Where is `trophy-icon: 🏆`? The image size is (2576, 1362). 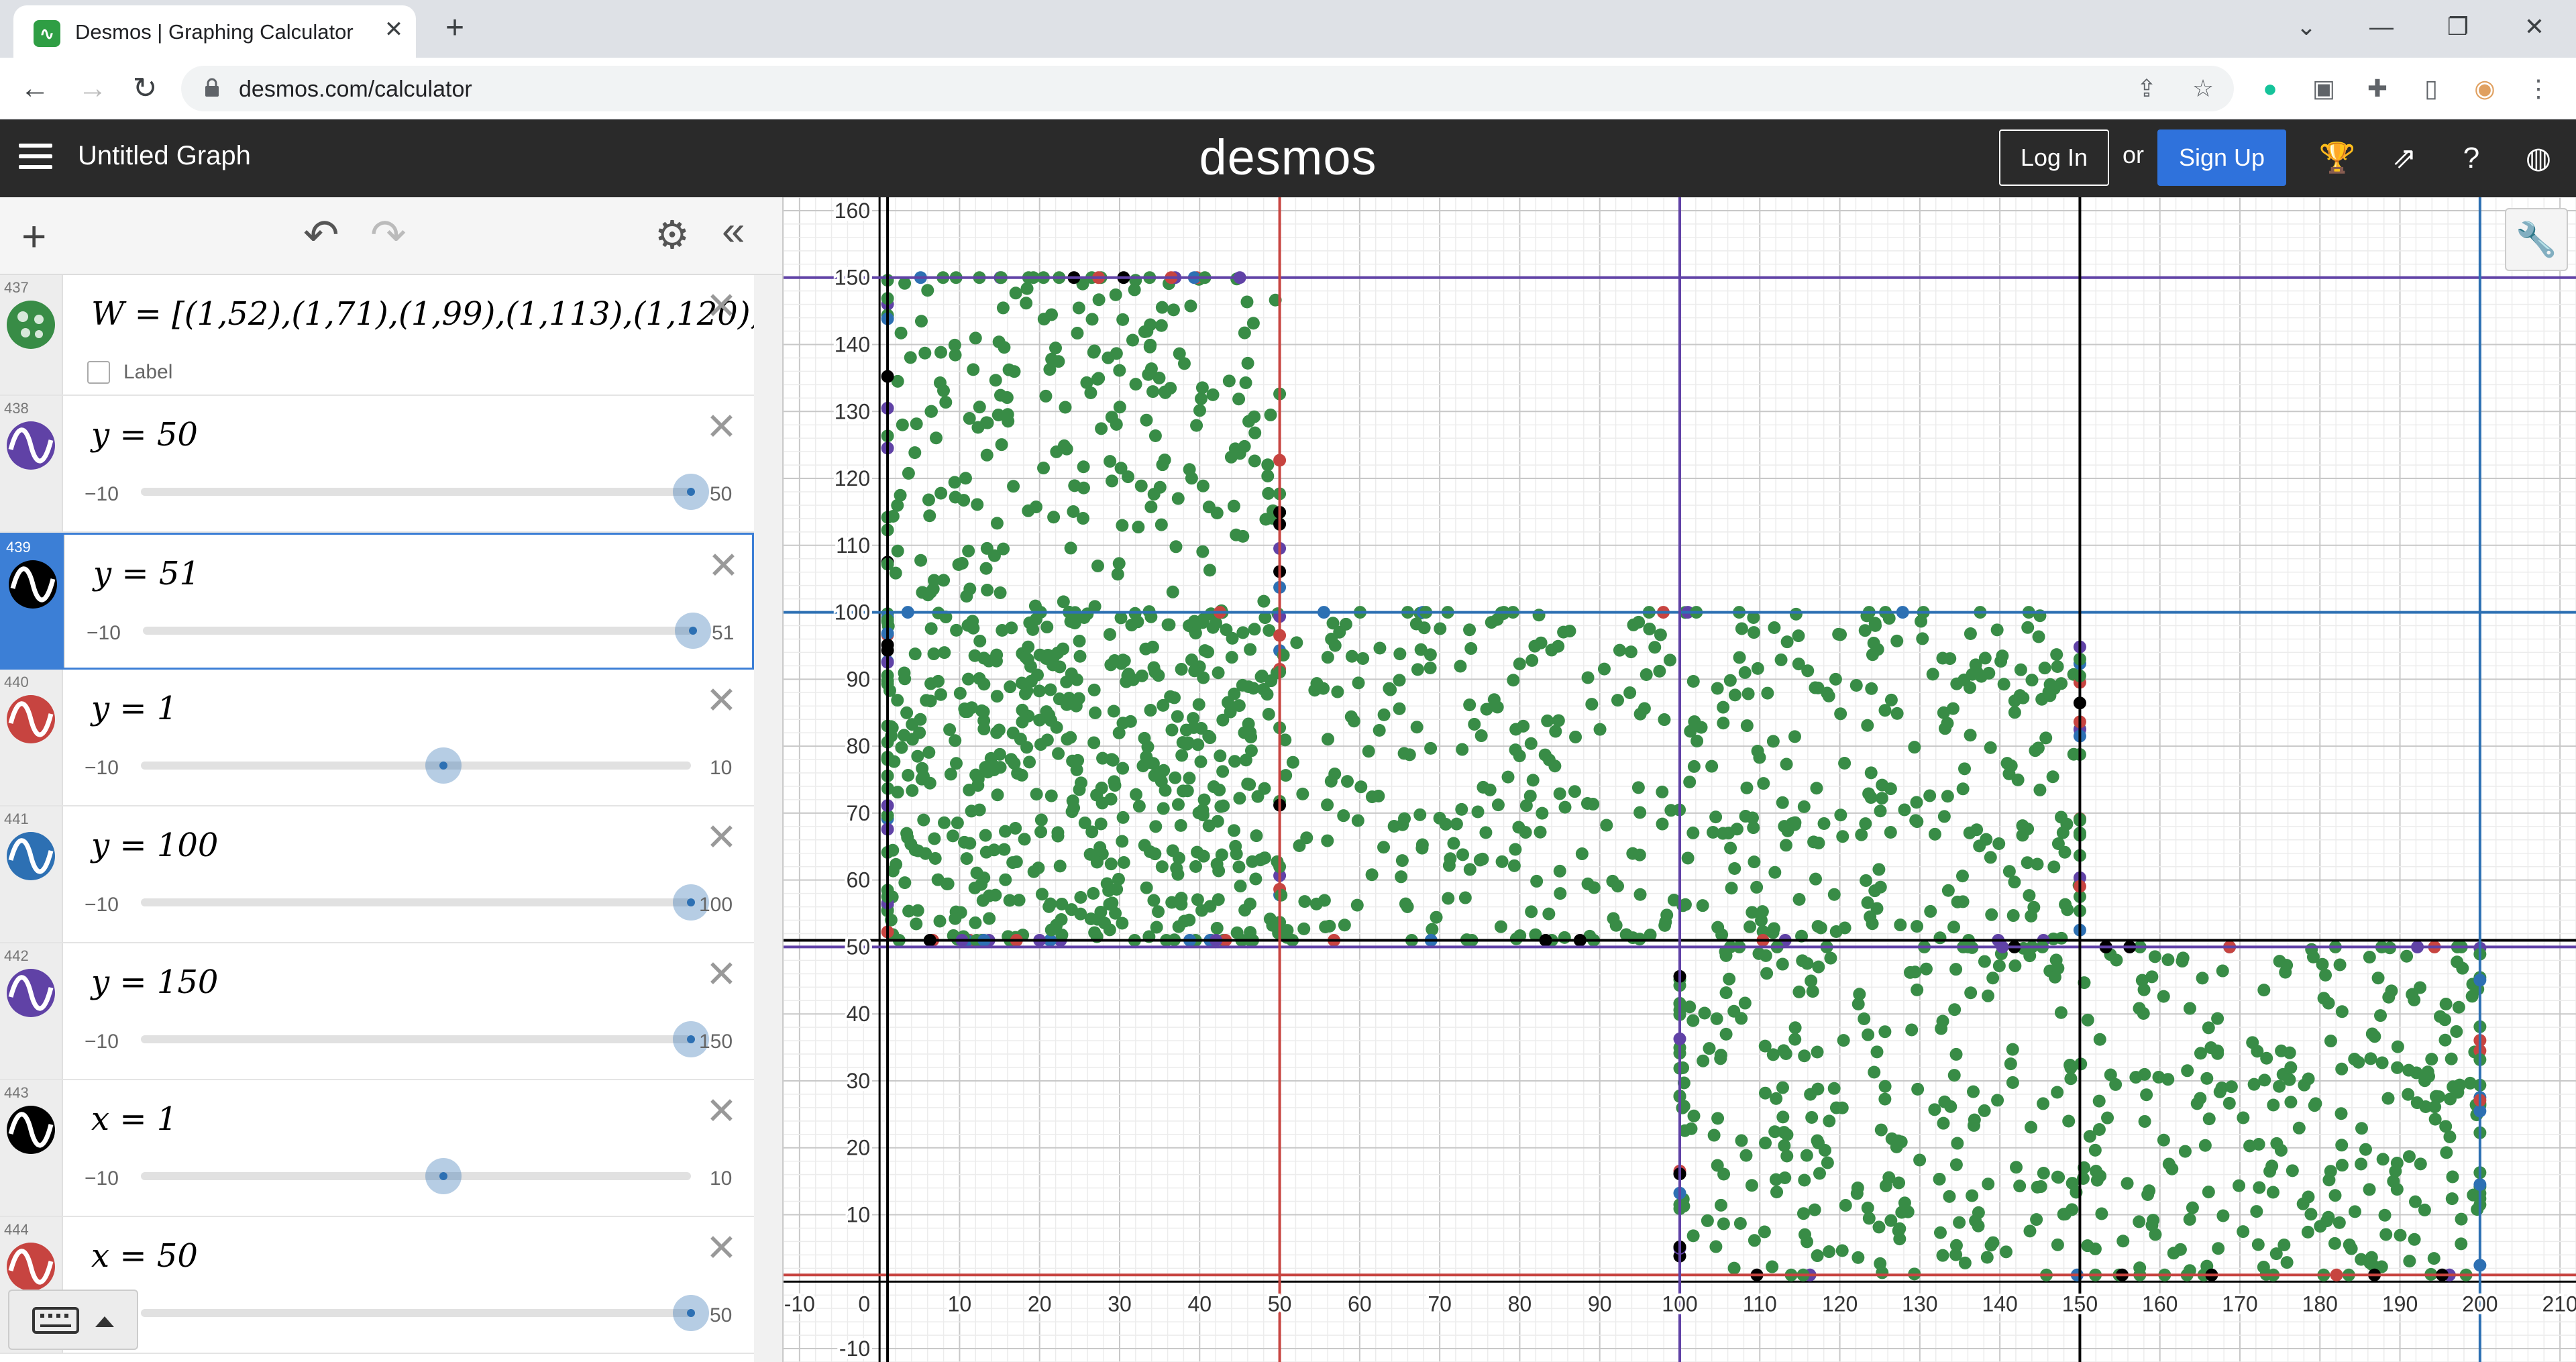
trophy-icon: 🏆 is located at coordinates (2337, 158).